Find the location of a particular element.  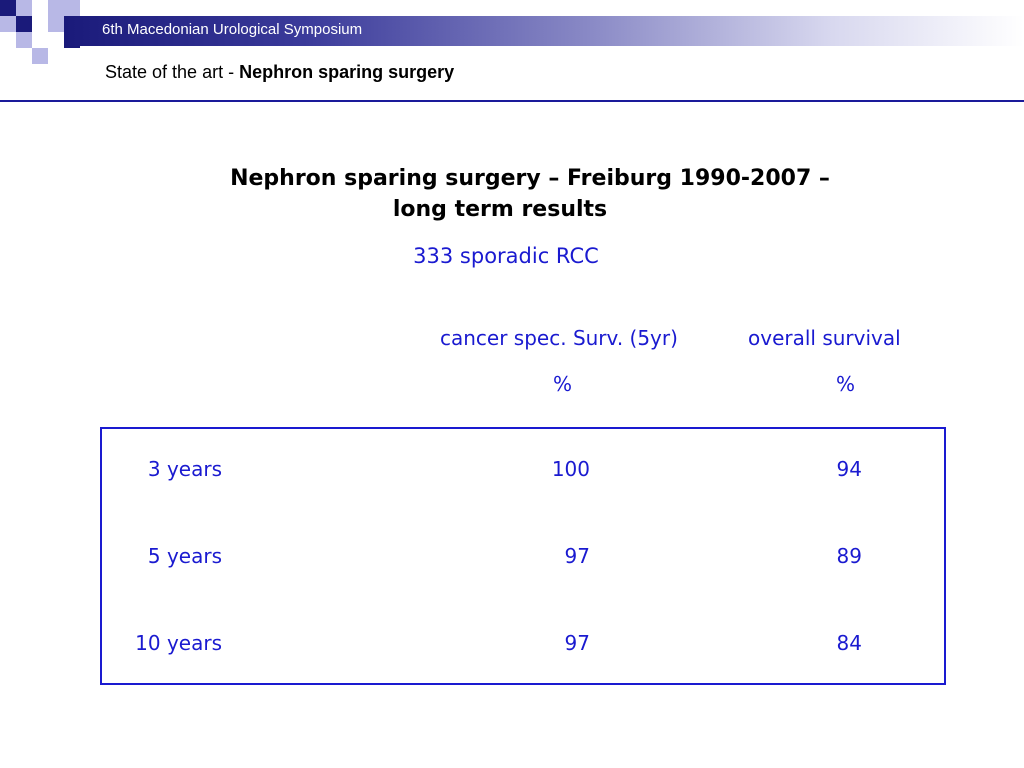

row-label: 3 years is located at coordinates (184, 469).